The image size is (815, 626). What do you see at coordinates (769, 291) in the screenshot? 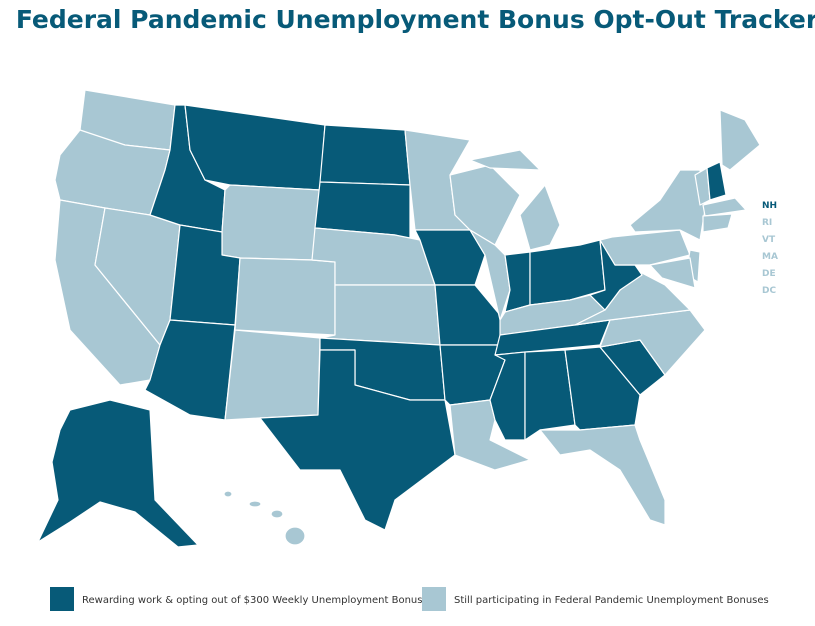
I see `state-label: DC` at bounding box center [769, 291].